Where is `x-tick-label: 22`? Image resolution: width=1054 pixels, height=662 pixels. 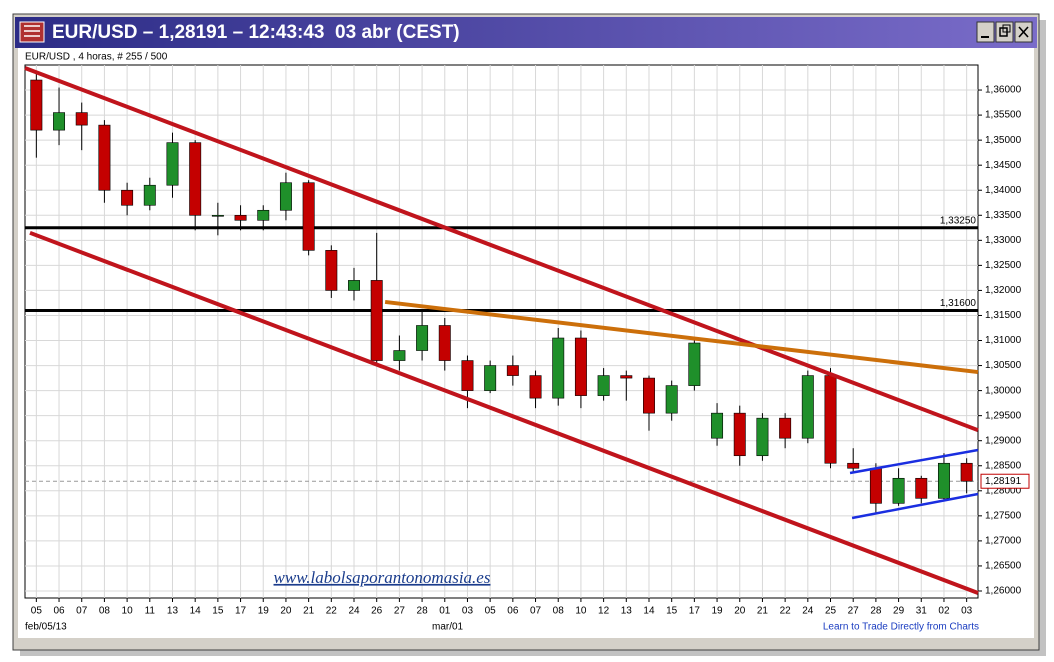
x-tick-label: 22 is located at coordinates (786, 611).